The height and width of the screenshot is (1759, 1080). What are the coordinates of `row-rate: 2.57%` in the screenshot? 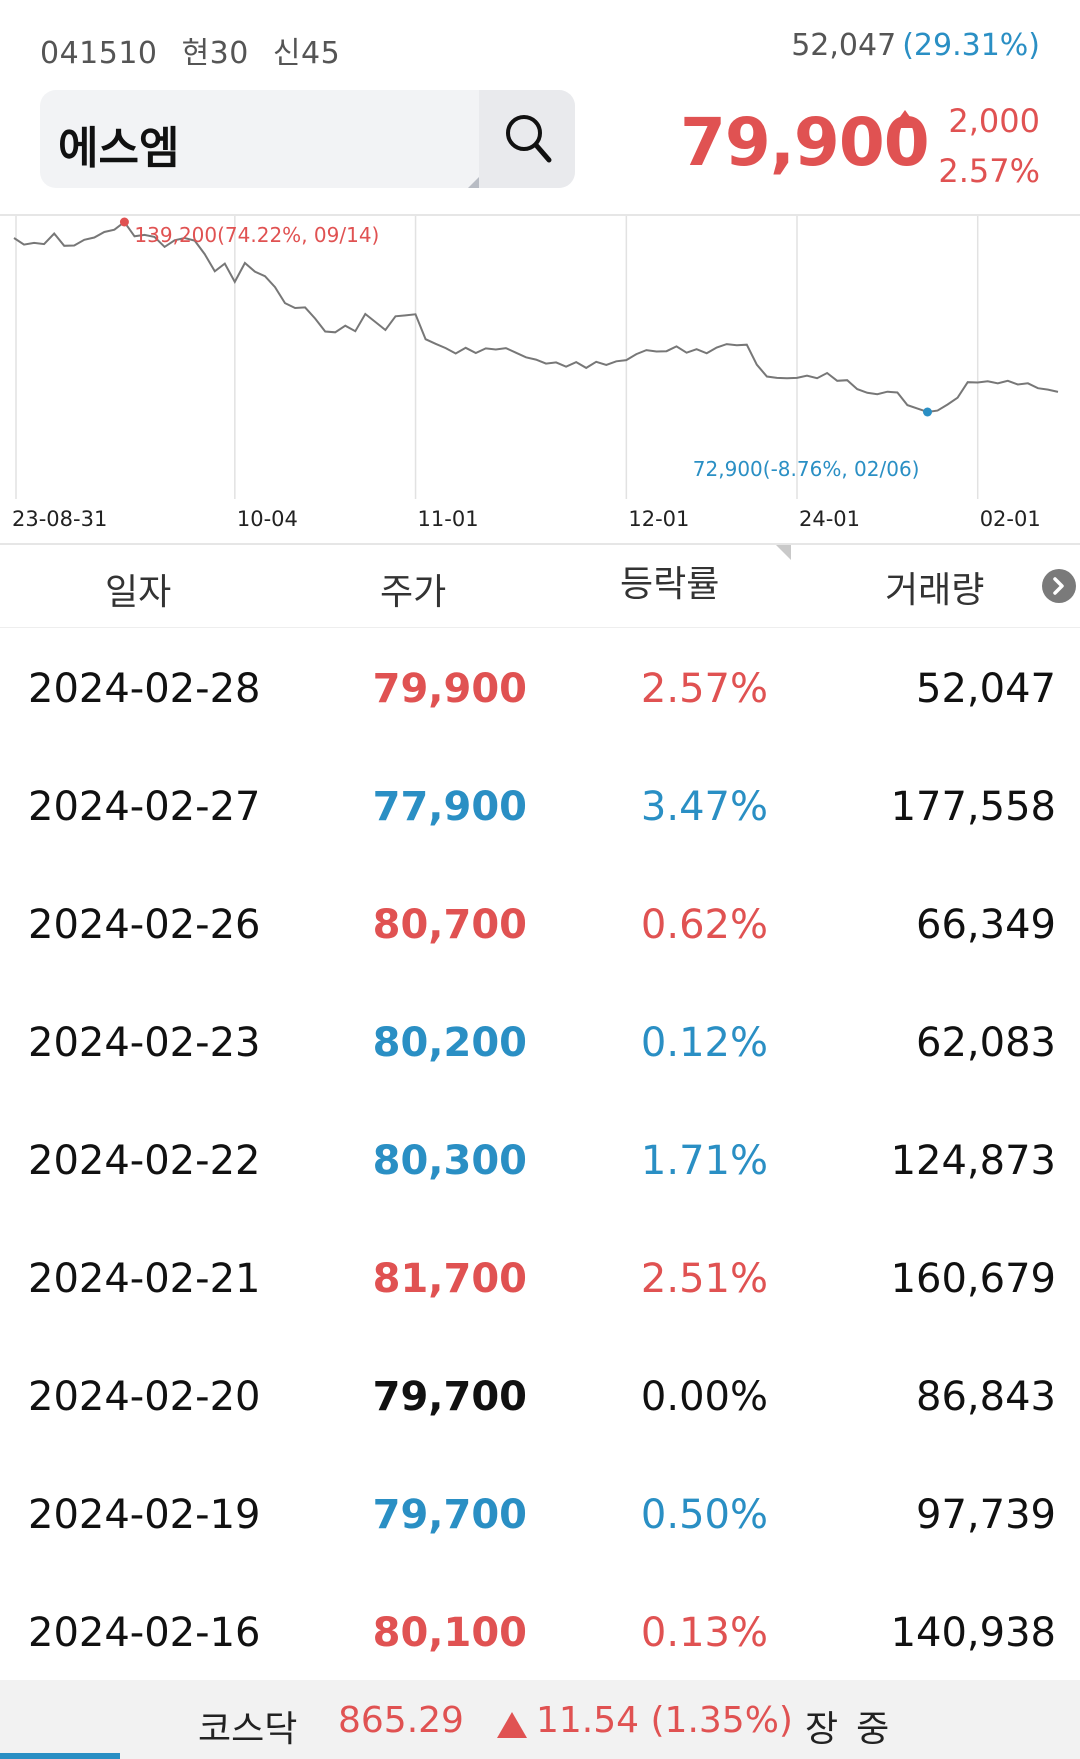 It's located at (704, 689).